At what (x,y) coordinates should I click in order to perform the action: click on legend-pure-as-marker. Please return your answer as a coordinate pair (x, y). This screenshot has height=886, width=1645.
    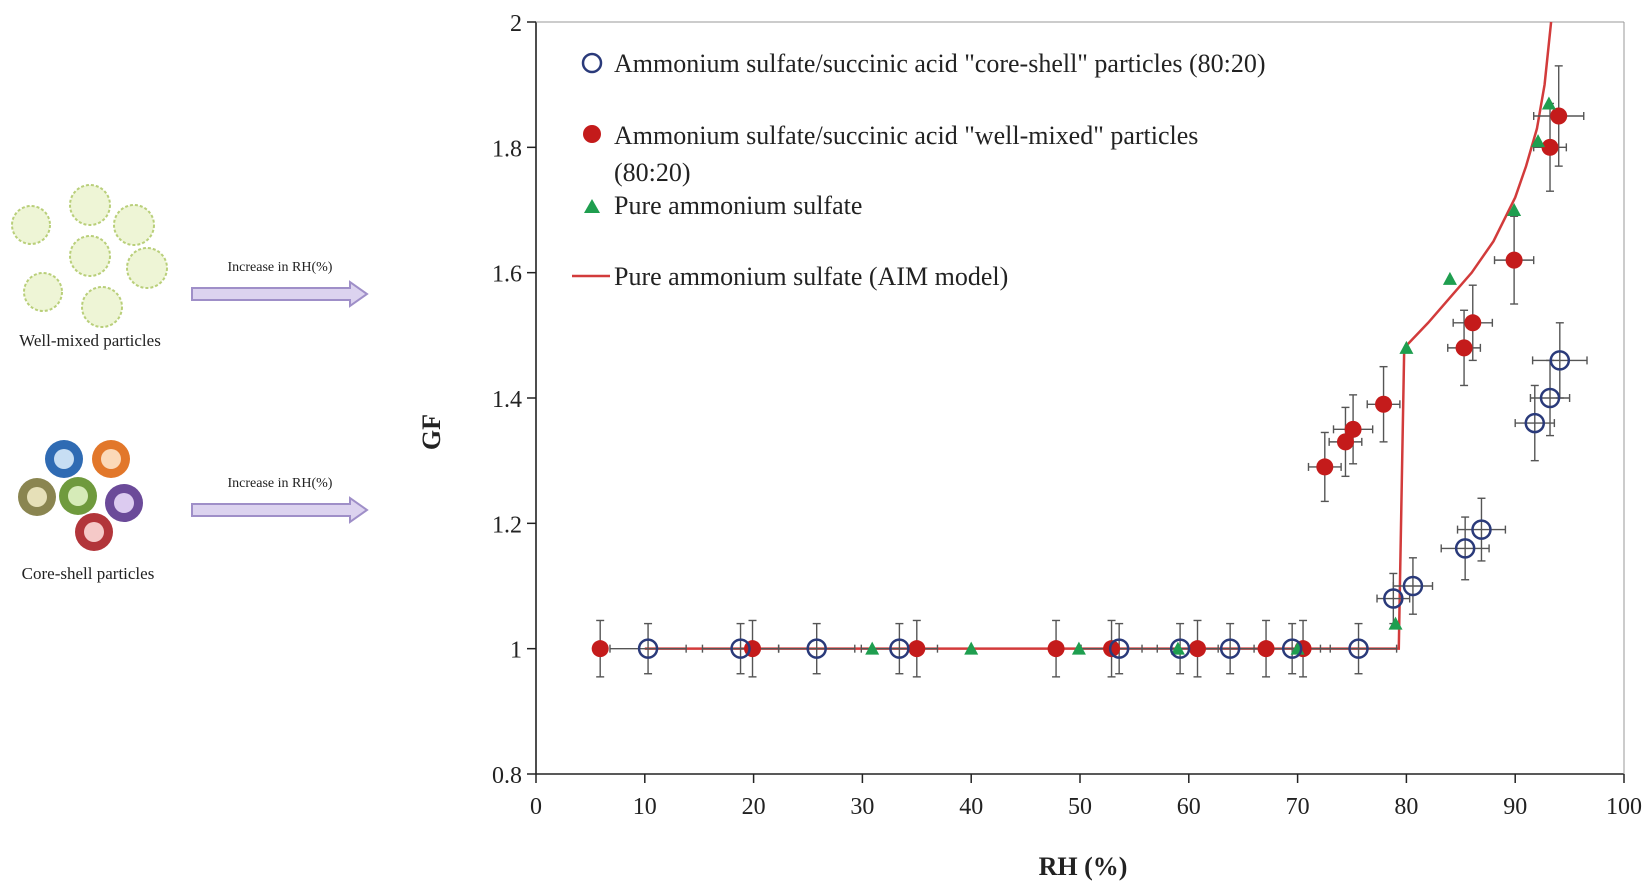
    Looking at the image, I should click on (592, 206).